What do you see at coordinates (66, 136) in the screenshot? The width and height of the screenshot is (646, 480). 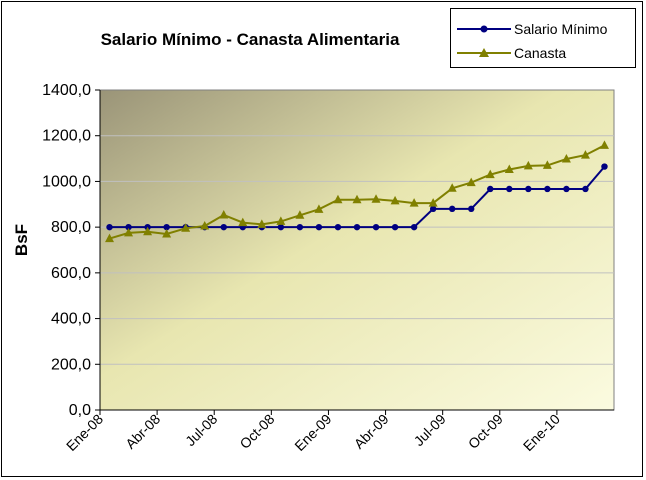 I see `y-tick-label: 1200,0` at bounding box center [66, 136].